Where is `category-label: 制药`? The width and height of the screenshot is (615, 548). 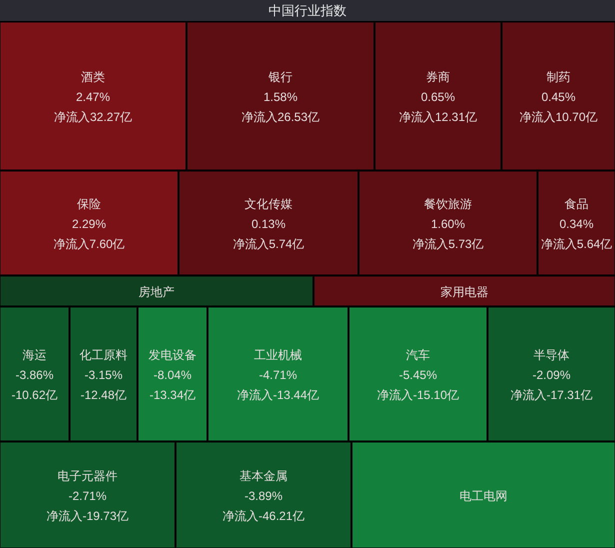 category-label: 制药 is located at coordinates (558, 77).